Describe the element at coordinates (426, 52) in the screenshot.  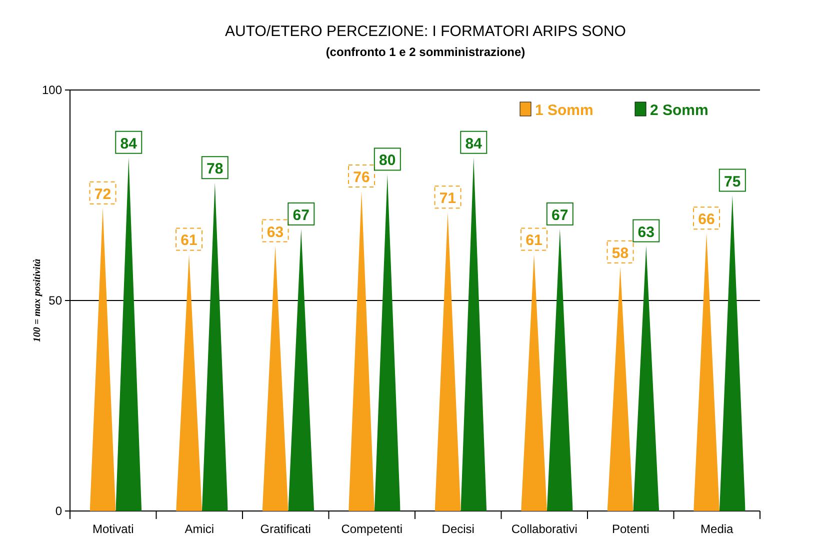
I see `chart-subtitle: (confronto 1 e 2 somministrazione)` at that location.